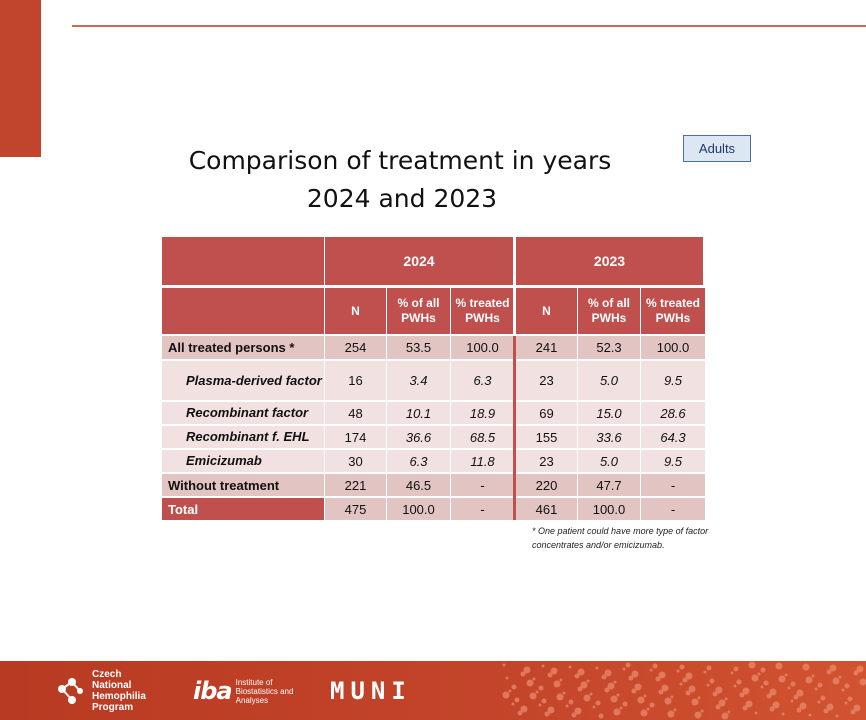  Describe the element at coordinates (119, 691) in the screenshot. I see `cnhp-logo-text: Czech National Hemophilia Program` at that location.